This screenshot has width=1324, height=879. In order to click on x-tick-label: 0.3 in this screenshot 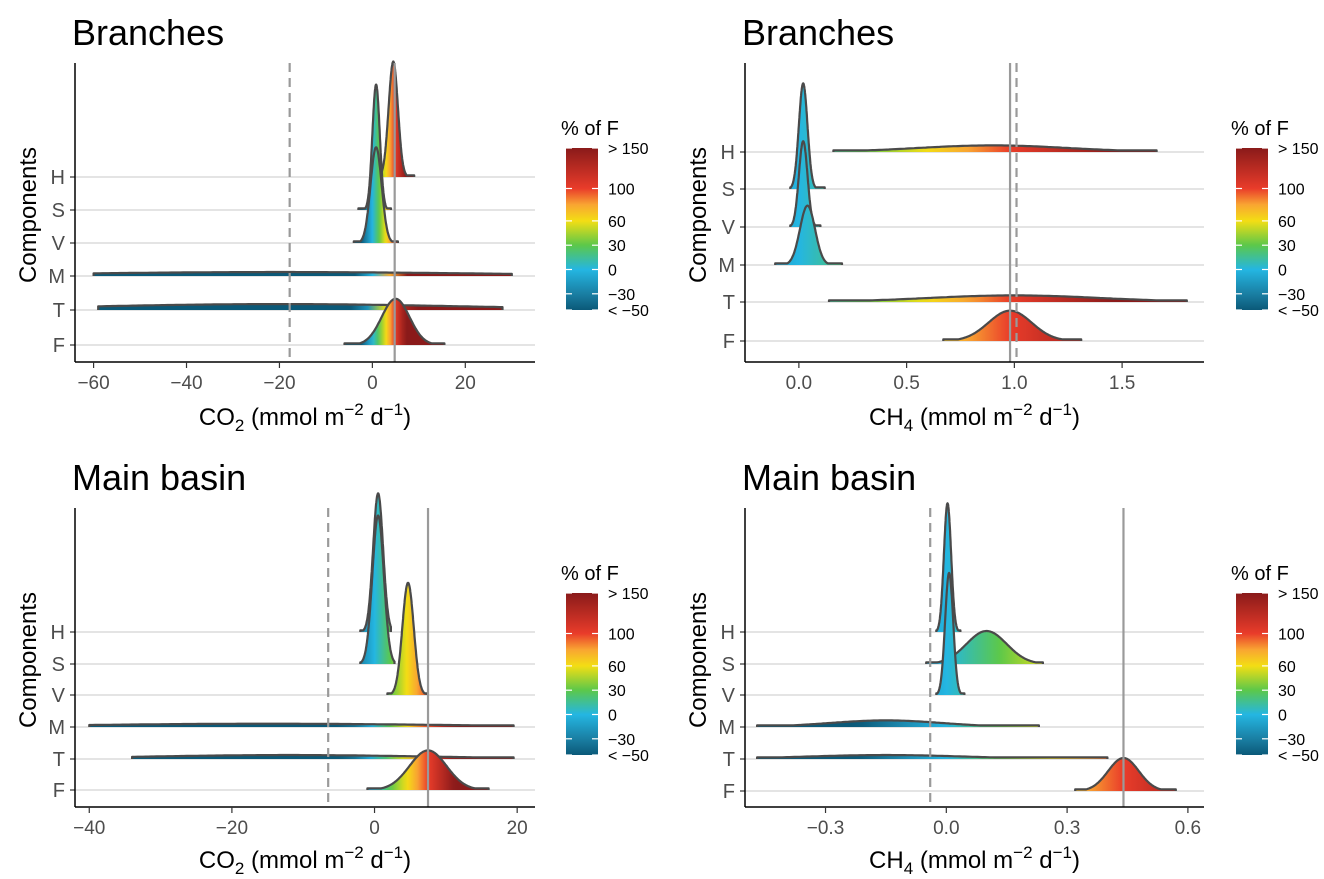, I will do `click(1067, 828)`.